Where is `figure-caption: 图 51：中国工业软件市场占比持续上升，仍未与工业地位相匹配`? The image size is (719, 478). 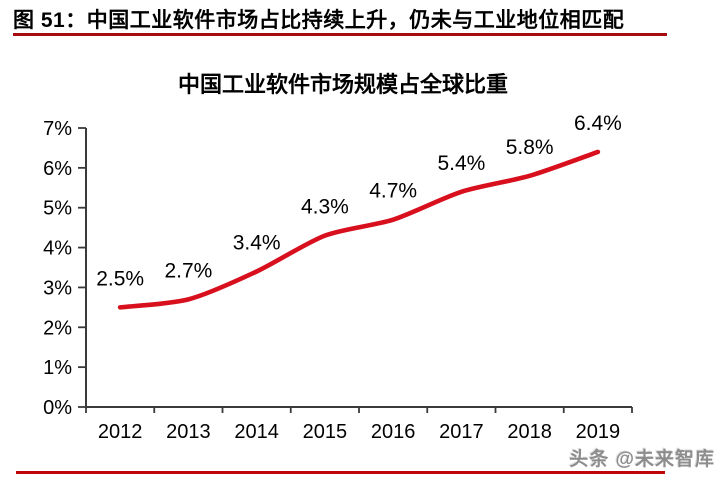 figure-caption: 图 51：中国工业软件市场占比持续上升，仍未与工业地位相匹配 is located at coordinates (319, 20).